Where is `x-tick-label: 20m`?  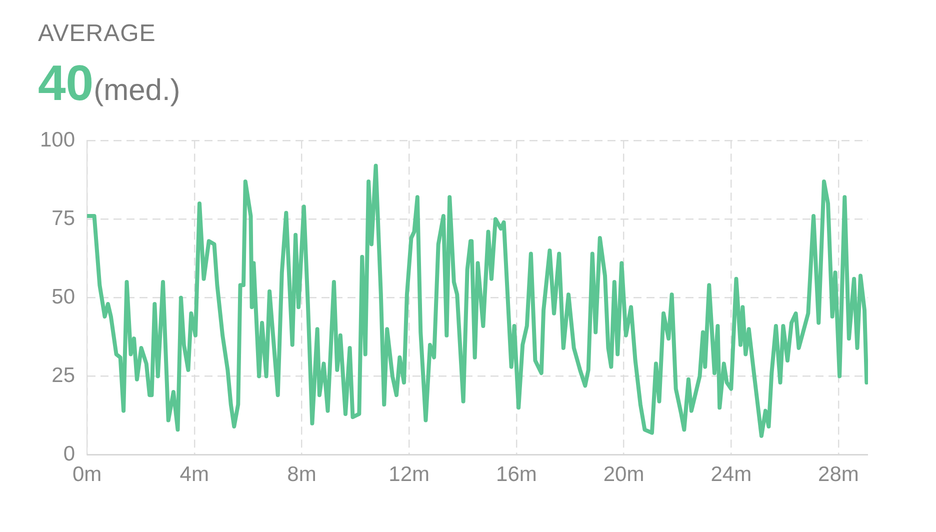 x-tick-label: 20m is located at coordinates (623, 474).